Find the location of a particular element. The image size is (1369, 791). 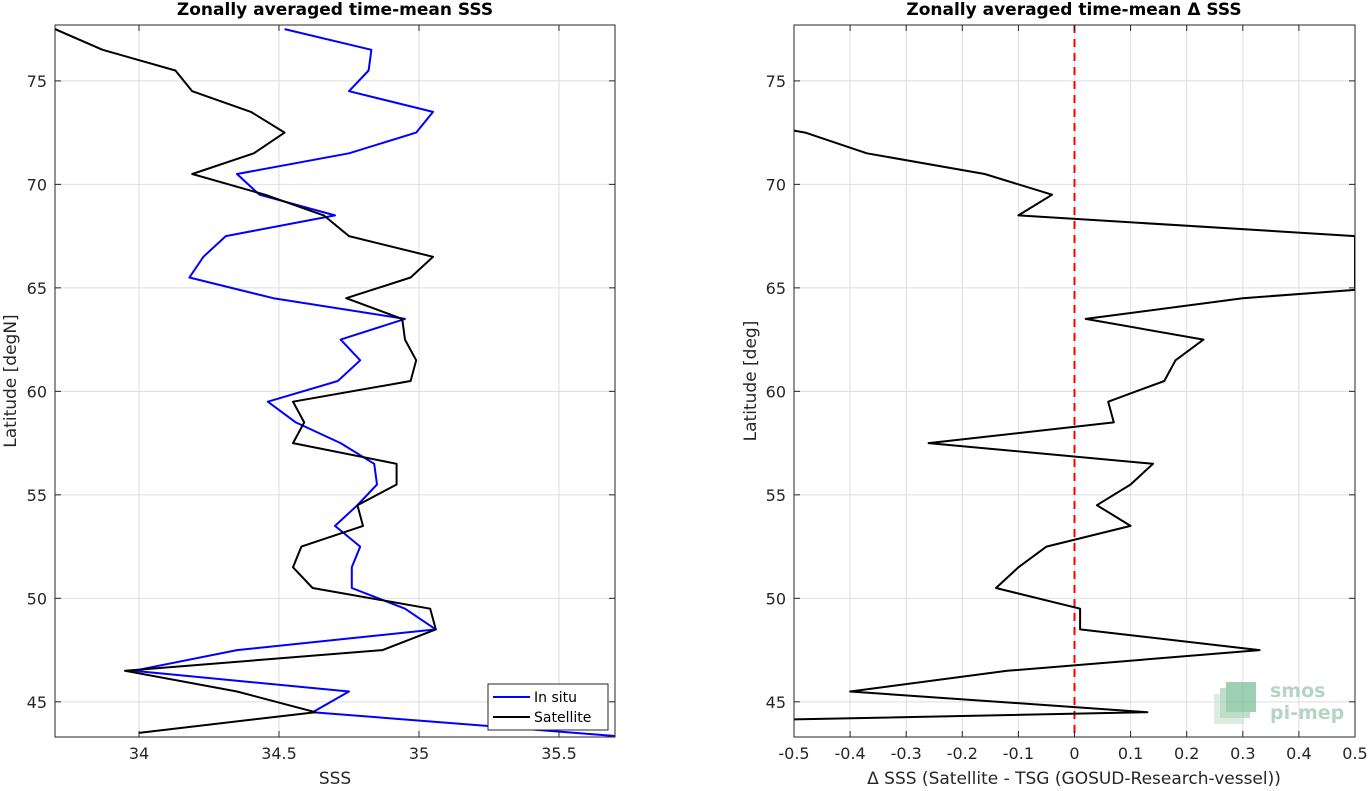

delta-xtick-label: 0.5 is located at coordinates (1354, 753).